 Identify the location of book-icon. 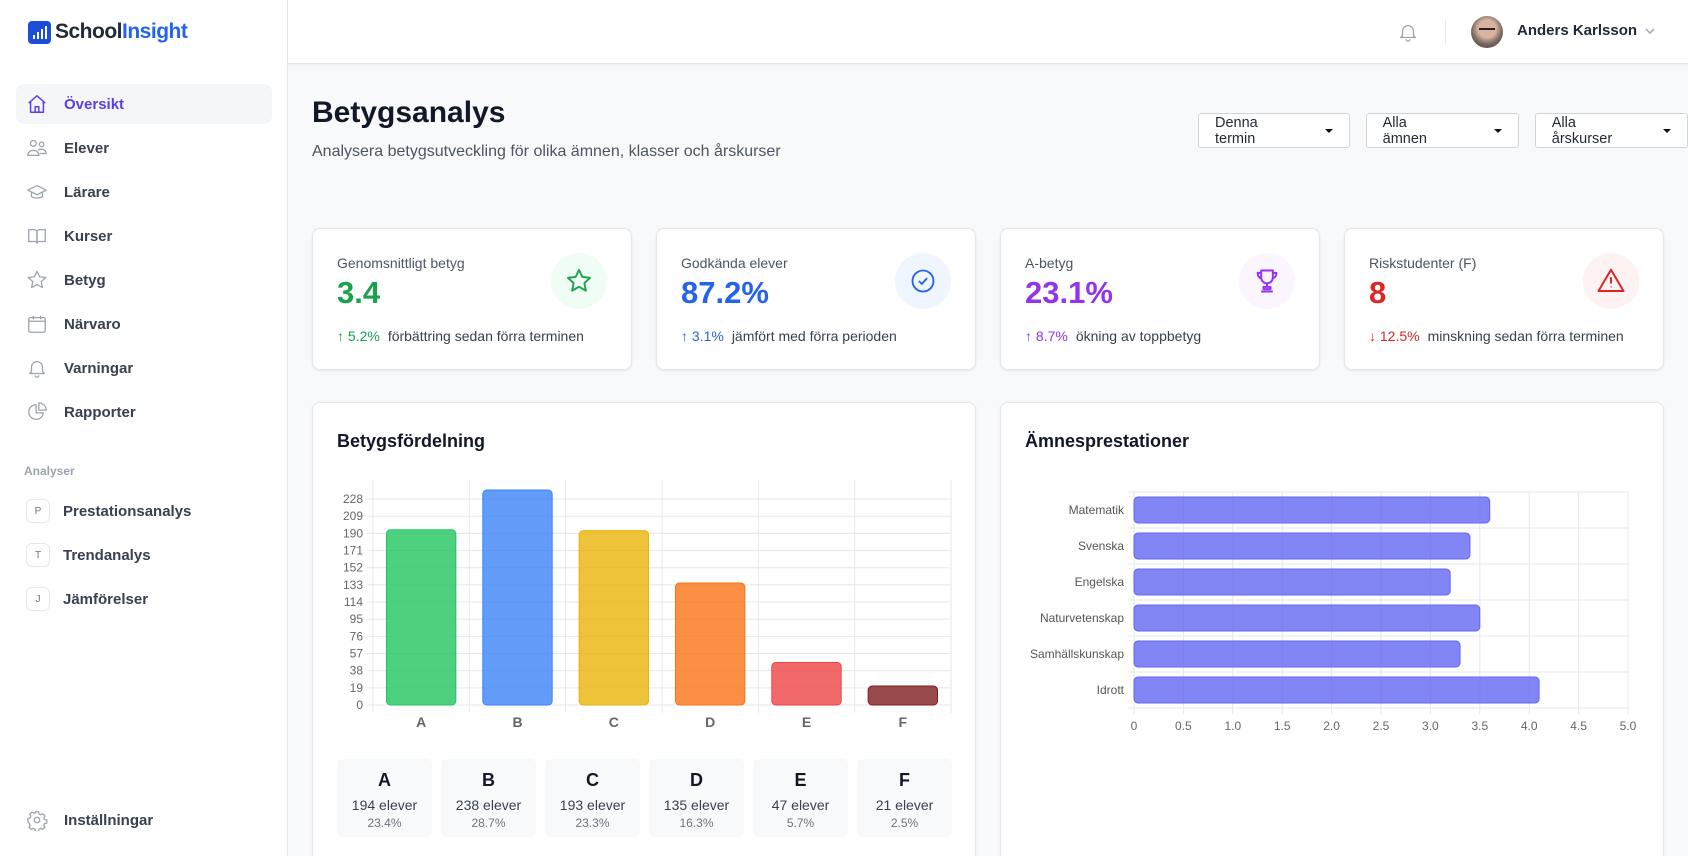
(37, 236).